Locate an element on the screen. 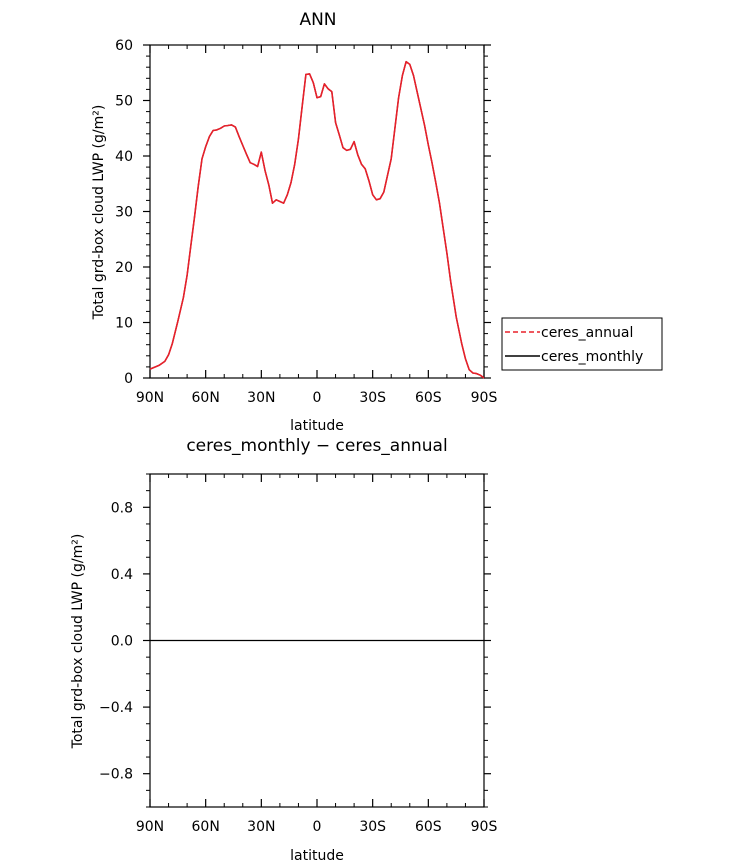 The image size is (733, 866). legend-label-ceres-monthly: ceres_monthly is located at coordinates (592, 357).